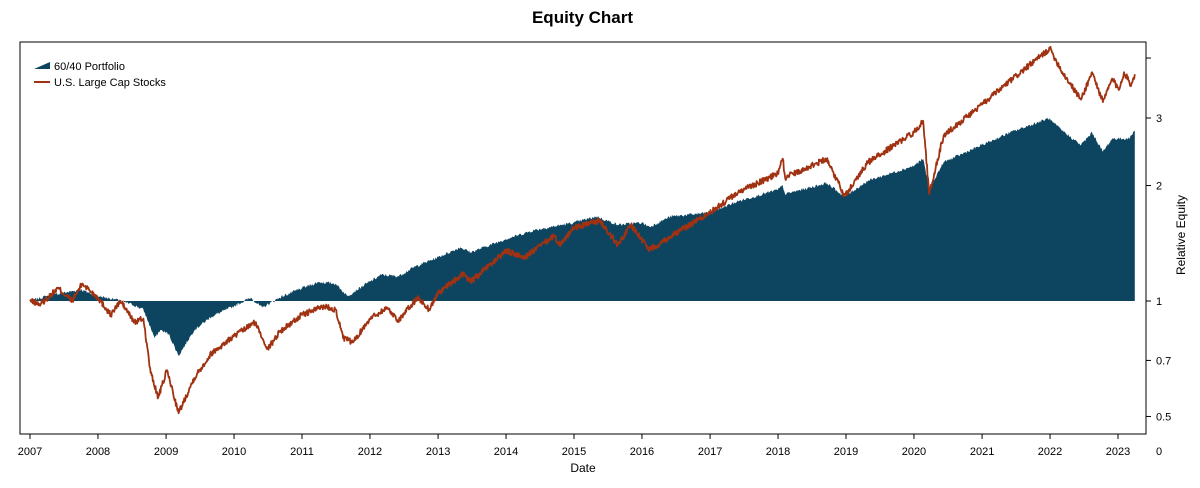  Describe the element at coordinates (370, 452) in the screenshot. I see `x-tick-label: 2012` at that location.